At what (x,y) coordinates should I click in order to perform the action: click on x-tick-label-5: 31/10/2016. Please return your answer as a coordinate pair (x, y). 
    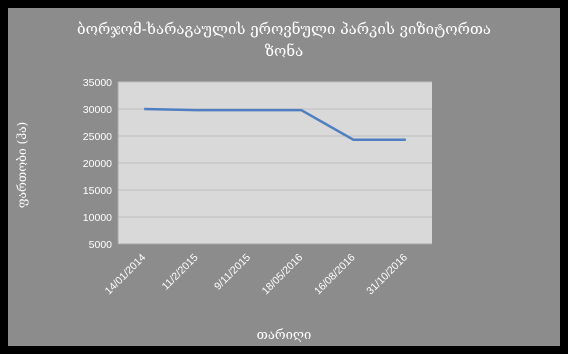
    Looking at the image, I should click on (387, 275).